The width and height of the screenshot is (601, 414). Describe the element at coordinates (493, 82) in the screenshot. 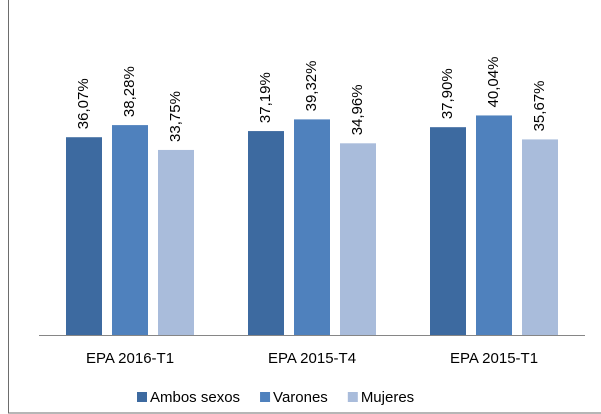

I see `data-label: 40,04%` at that location.